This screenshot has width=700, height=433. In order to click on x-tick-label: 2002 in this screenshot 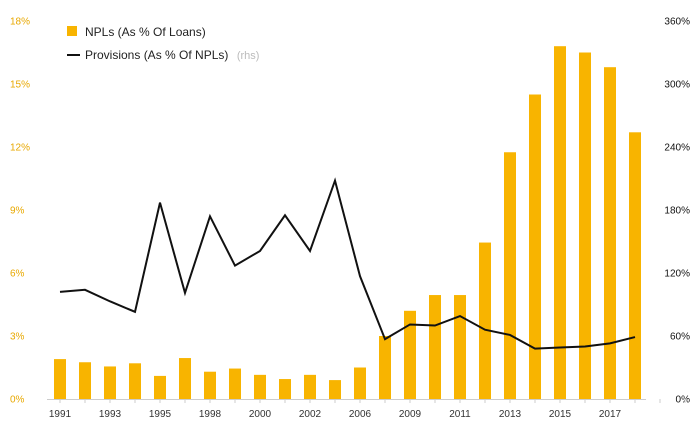, I will do `click(310, 414)`.